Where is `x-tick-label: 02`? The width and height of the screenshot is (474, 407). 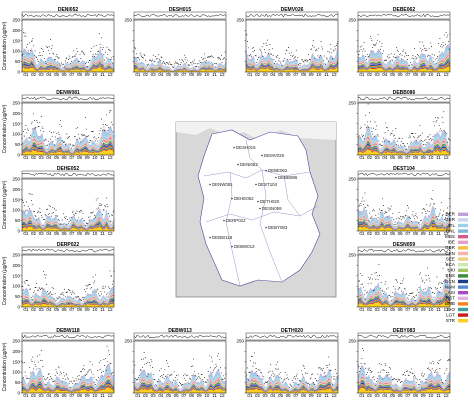
x-tick-label: 02 is located at coordinates (370, 157).